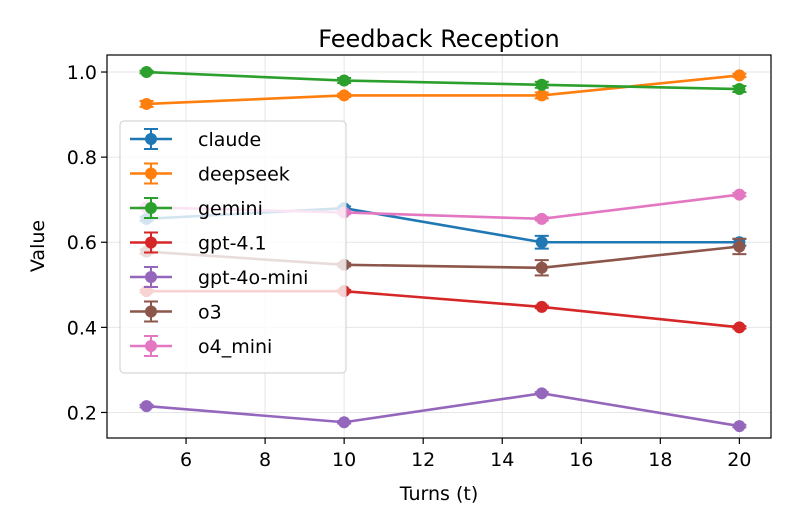 The image size is (797, 532). I want to click on y-tick-label: 0.4, so click(82, 328).